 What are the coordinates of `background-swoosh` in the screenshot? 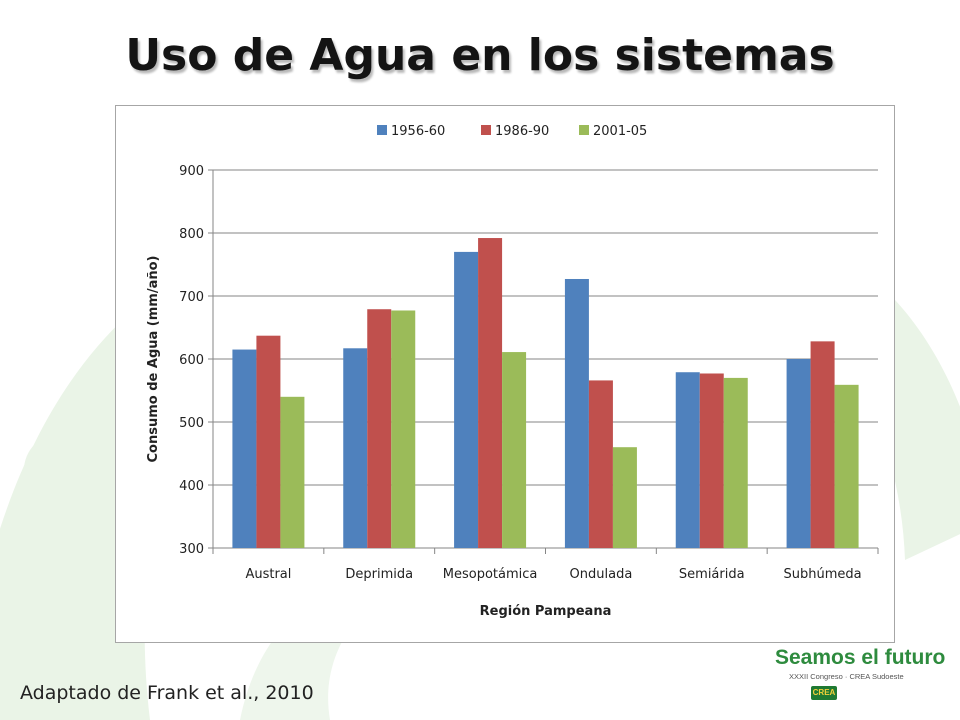 It's located at (840, 385).